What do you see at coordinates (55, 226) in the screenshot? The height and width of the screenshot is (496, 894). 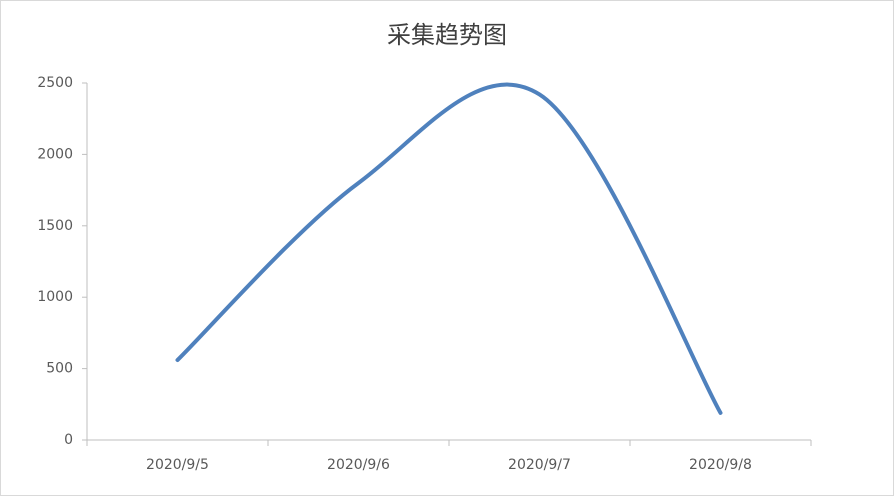 I see `y-tick-label: 1500` at bounding box center [55, 226].